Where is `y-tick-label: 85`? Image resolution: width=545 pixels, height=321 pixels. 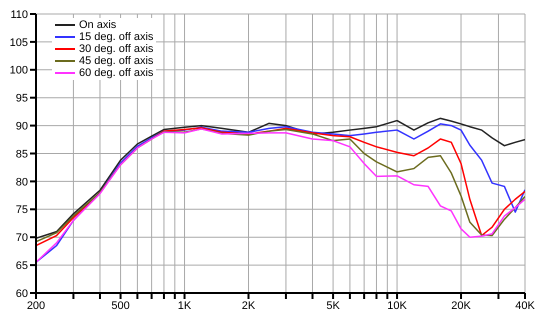 y-tick-label: 85 is located at coordinates (22, 154).